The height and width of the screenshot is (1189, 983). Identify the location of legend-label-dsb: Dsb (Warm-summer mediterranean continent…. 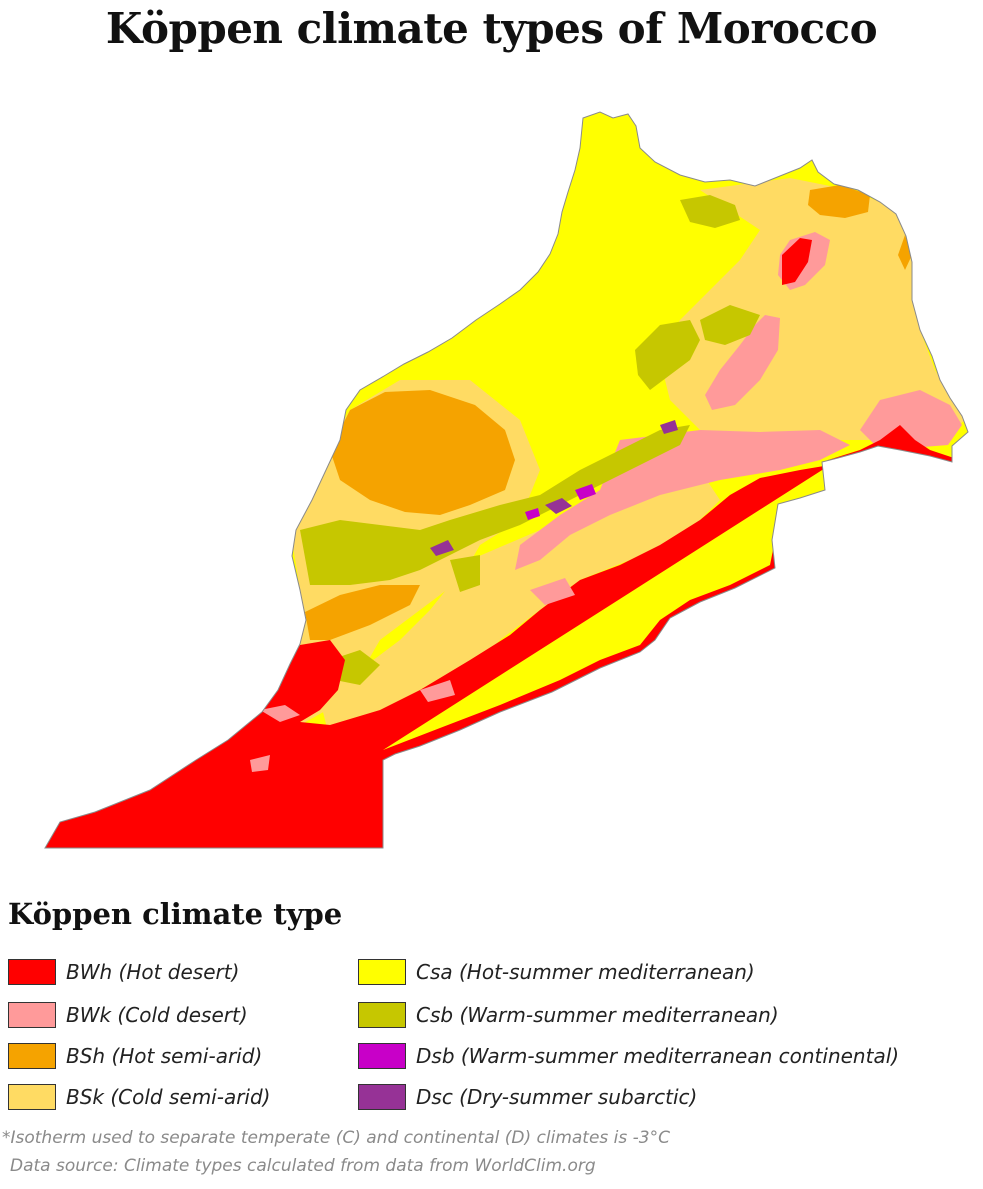
(658, 1056).